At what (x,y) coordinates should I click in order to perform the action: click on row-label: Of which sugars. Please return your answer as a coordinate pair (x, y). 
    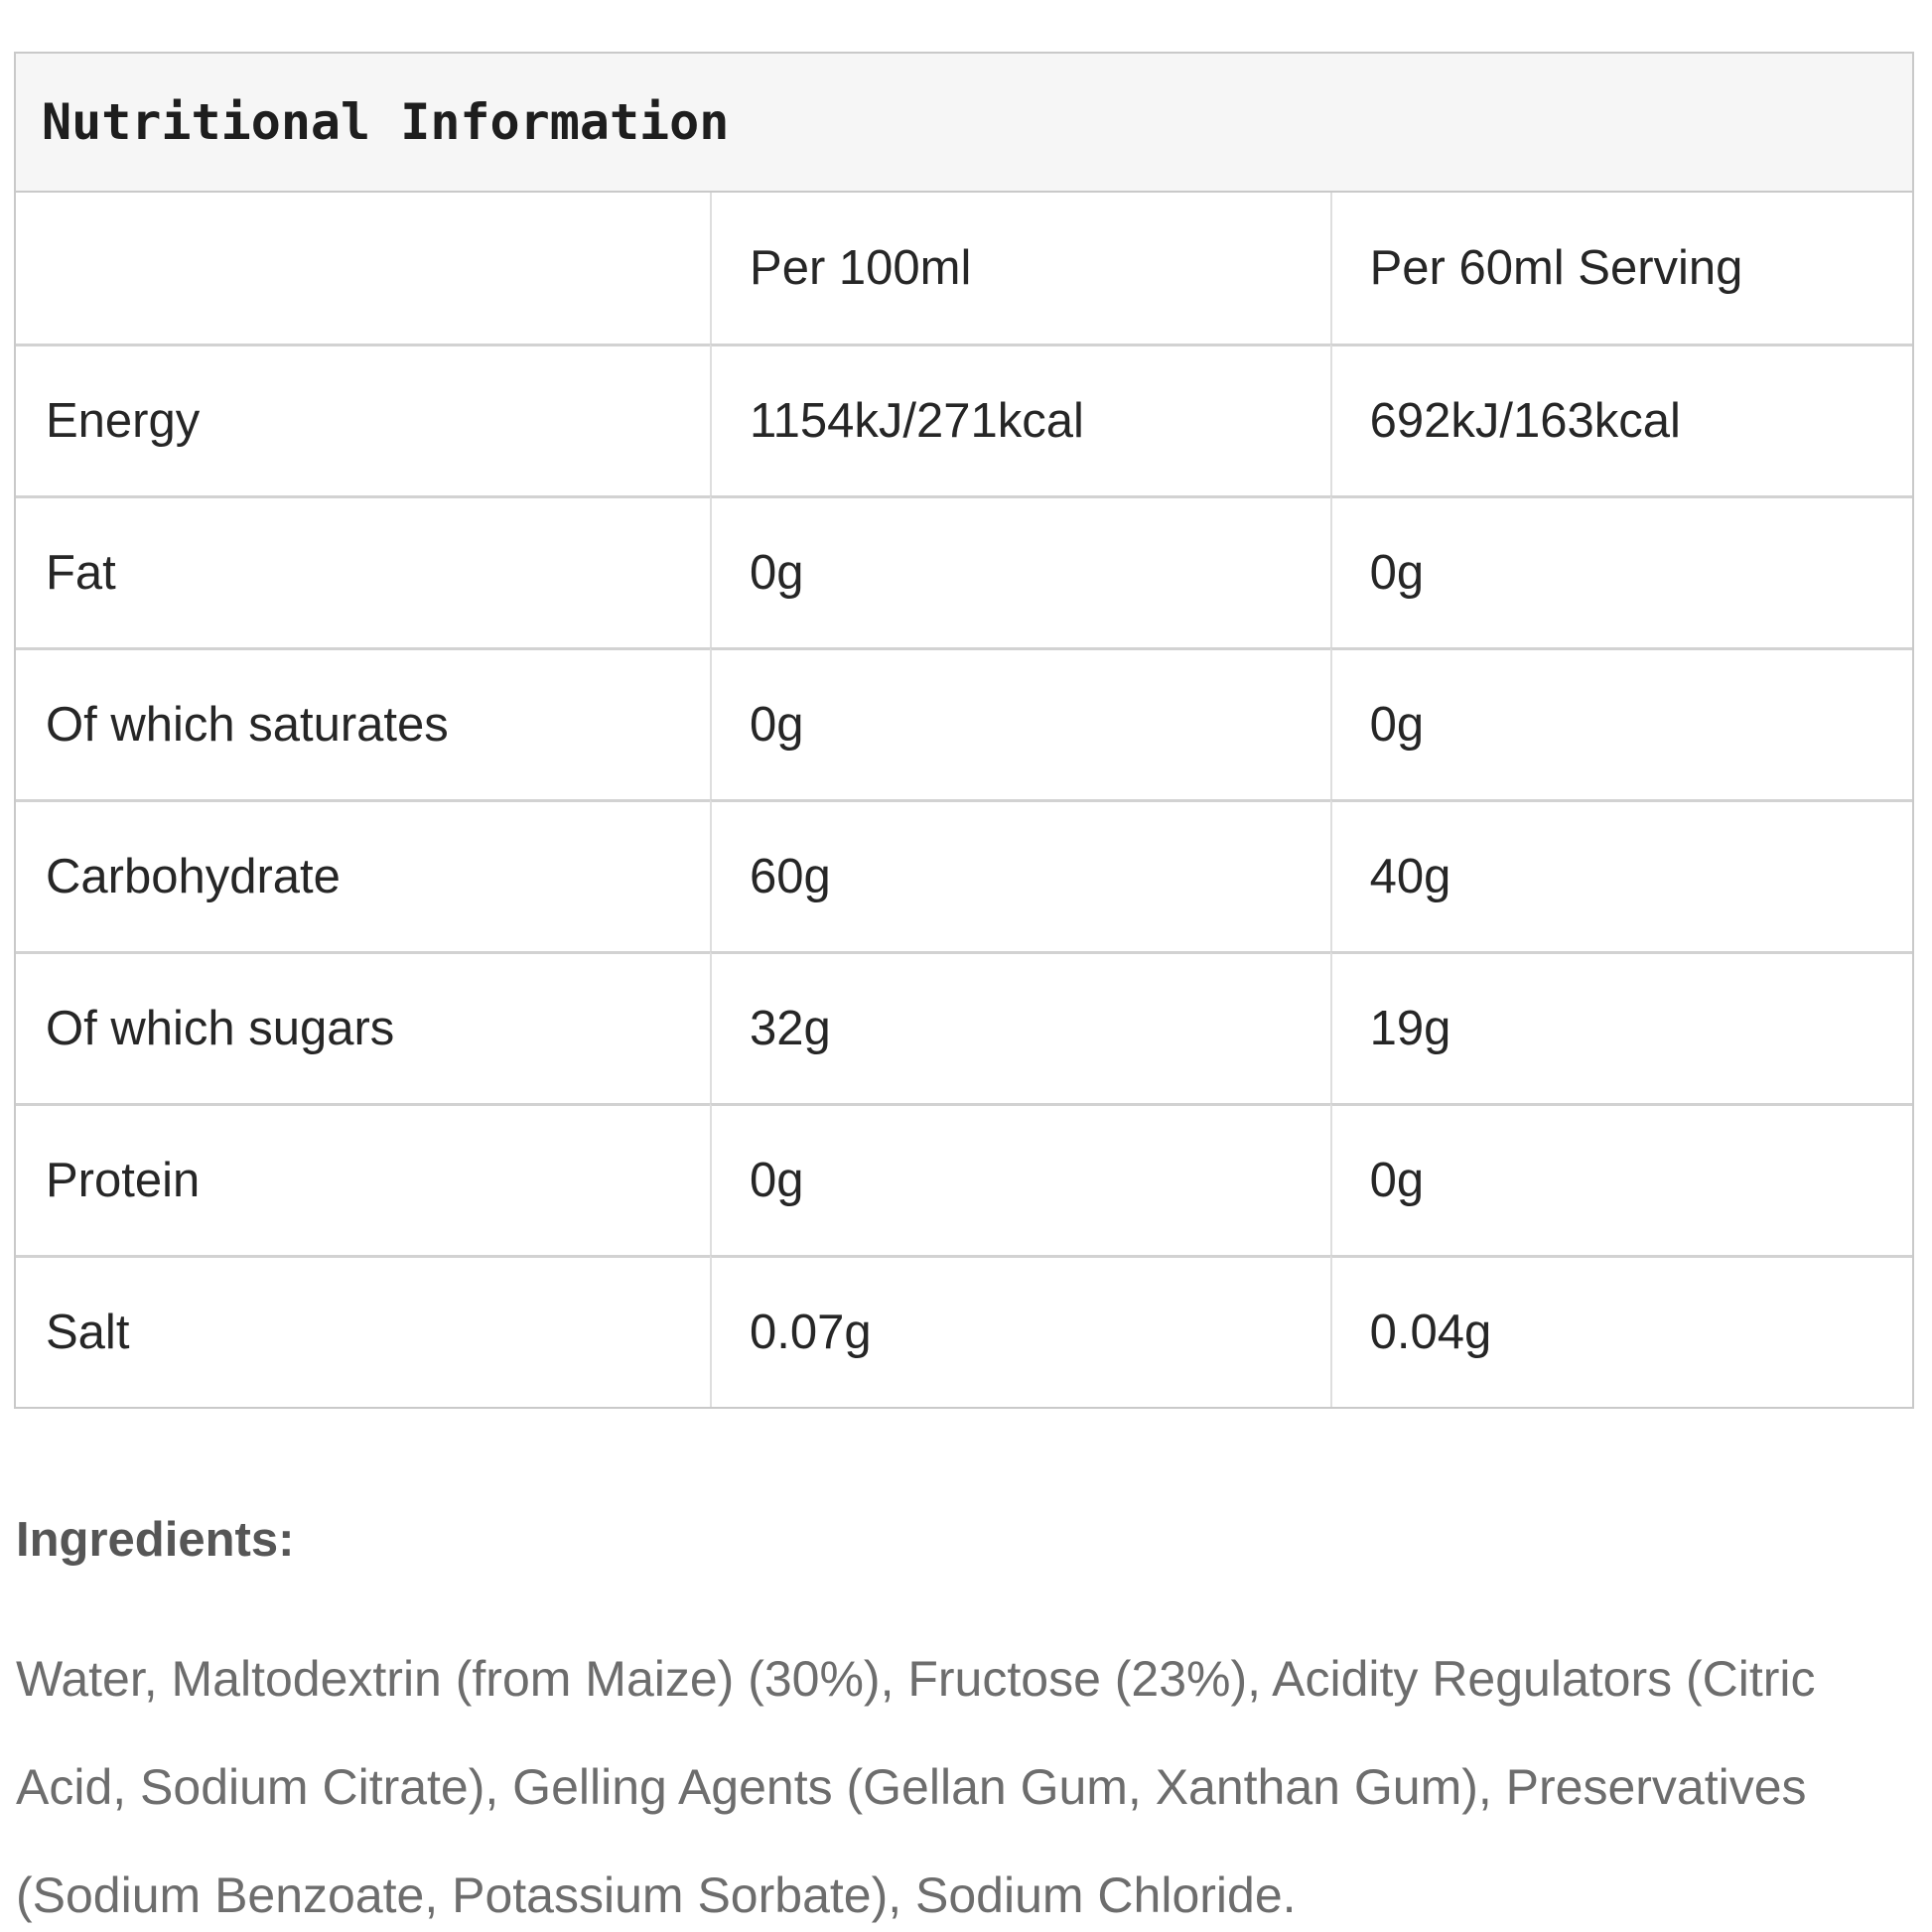
    Looking at the image, I should click on (363, 1027).